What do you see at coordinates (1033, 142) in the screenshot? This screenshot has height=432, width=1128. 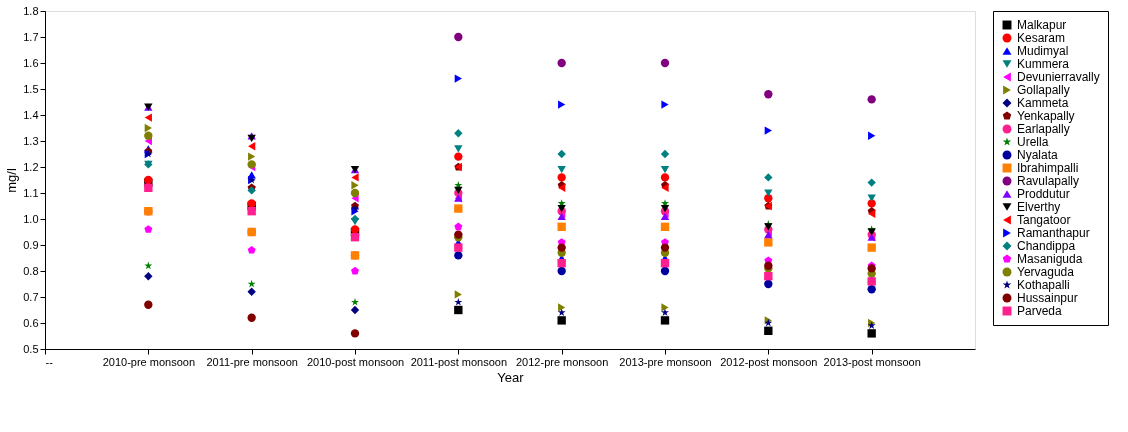 I see `legend-label: Urella` at bounding box center [1033, 142].